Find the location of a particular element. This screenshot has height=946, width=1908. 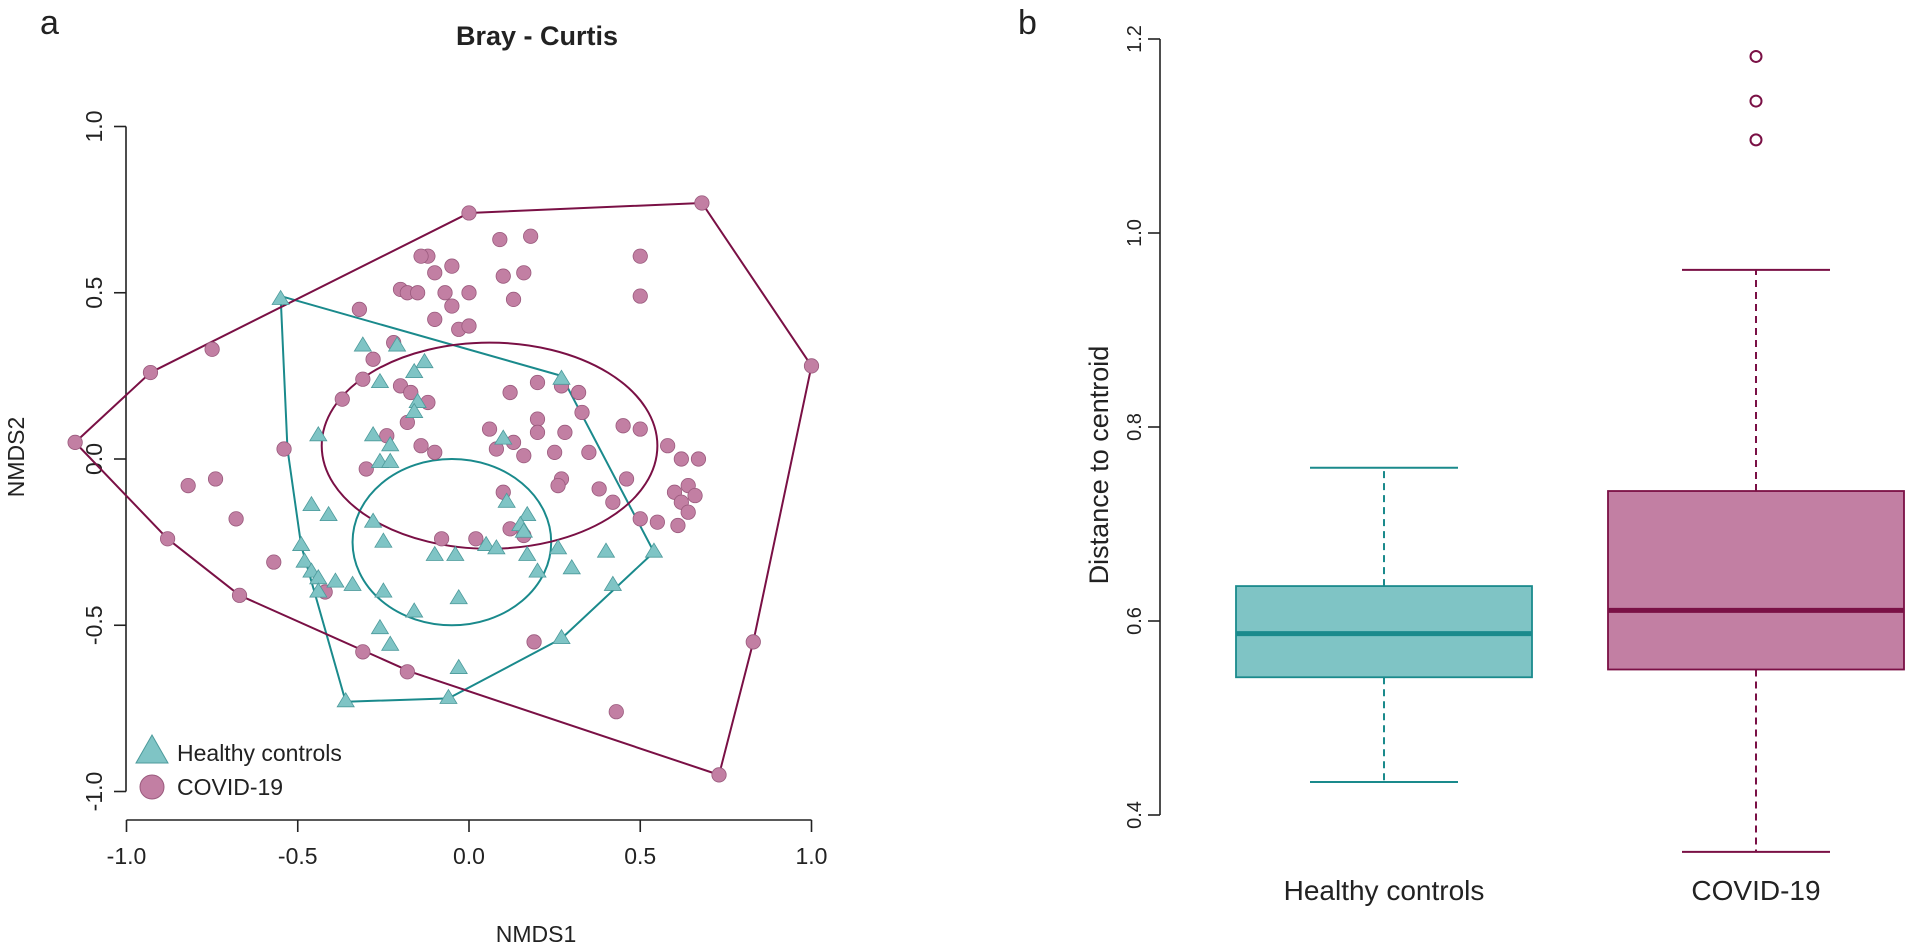

nmds-x-tick-label: 0.5 is located at coordinates (640, 856).